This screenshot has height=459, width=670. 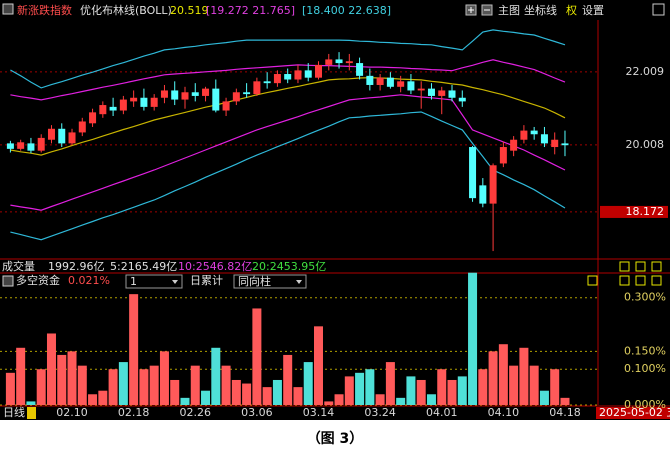 What do you see at coordinates (206, 280) in the screenshot?
I see `mode-label: 日累计` at bounding box center [206, 280].